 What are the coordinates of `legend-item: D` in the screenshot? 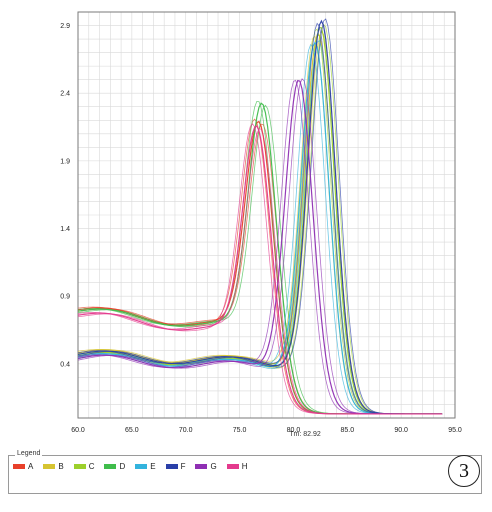 It's located at (114, 466).